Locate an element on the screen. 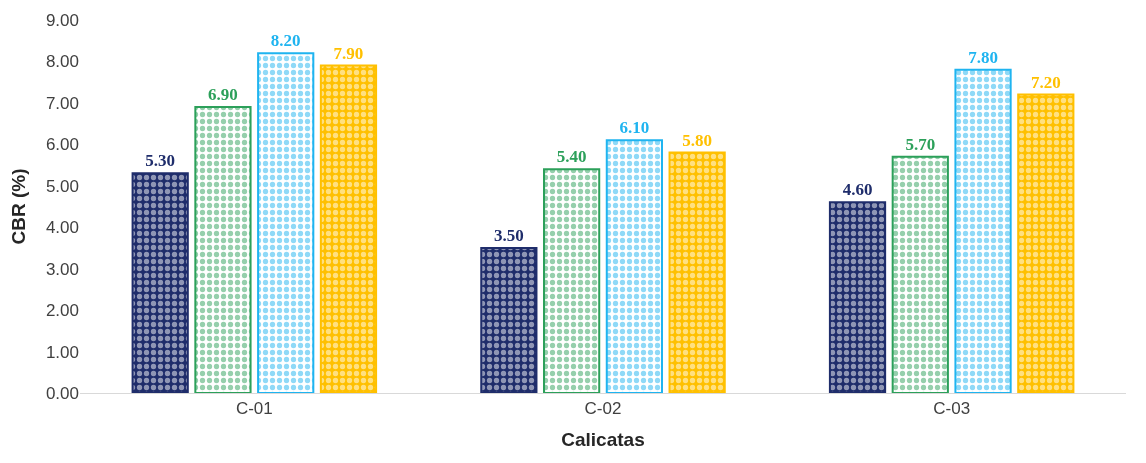 The width and height of the screenshot is (1146, 463). y-tick-label: 3.00 is located at coordinates (62, 269).